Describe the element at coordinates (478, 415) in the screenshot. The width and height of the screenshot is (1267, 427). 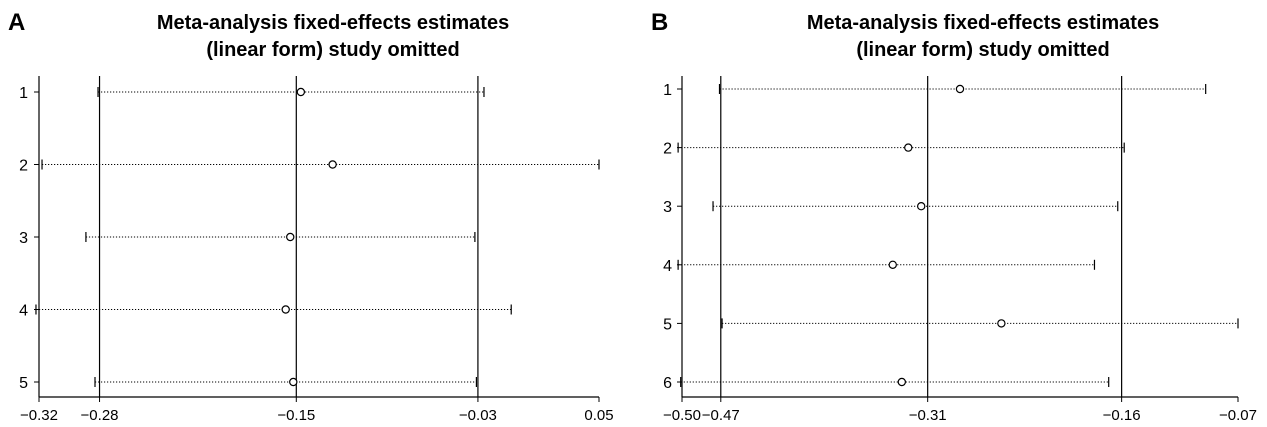
I see `x-tick-label: −0.03` at that location.